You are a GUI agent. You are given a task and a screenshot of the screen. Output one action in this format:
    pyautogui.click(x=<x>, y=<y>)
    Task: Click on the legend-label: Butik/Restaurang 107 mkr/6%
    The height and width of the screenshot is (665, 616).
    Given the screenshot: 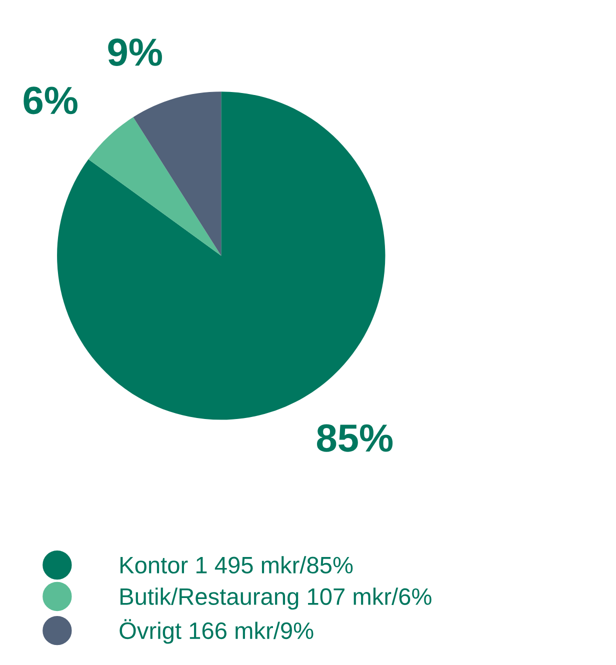 What is the action you would take?
    pyautogui.click(x=276, y=599)
    